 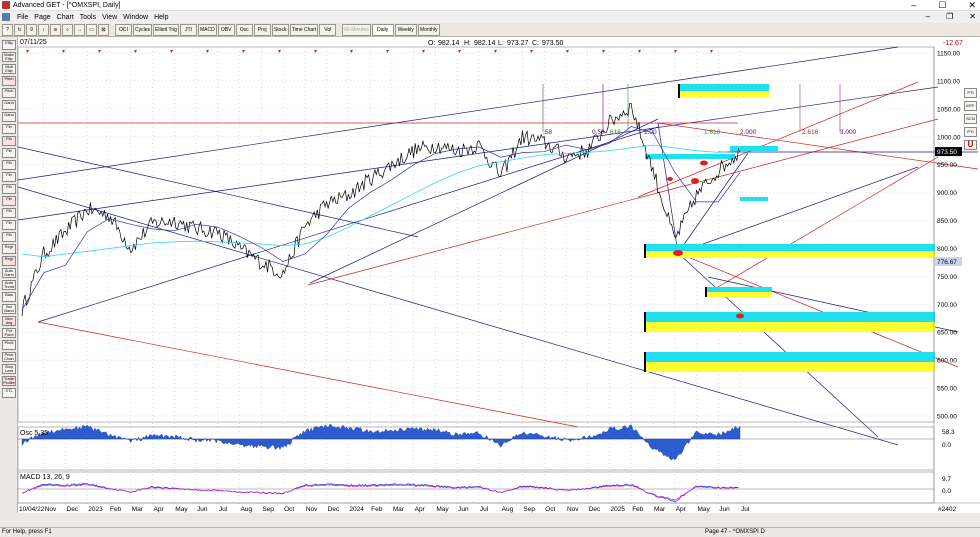 What do you see at coordinates (790, 357) in the screenshot?
I see `target-box-bottom-cyan` at bounding box center [790, 357].